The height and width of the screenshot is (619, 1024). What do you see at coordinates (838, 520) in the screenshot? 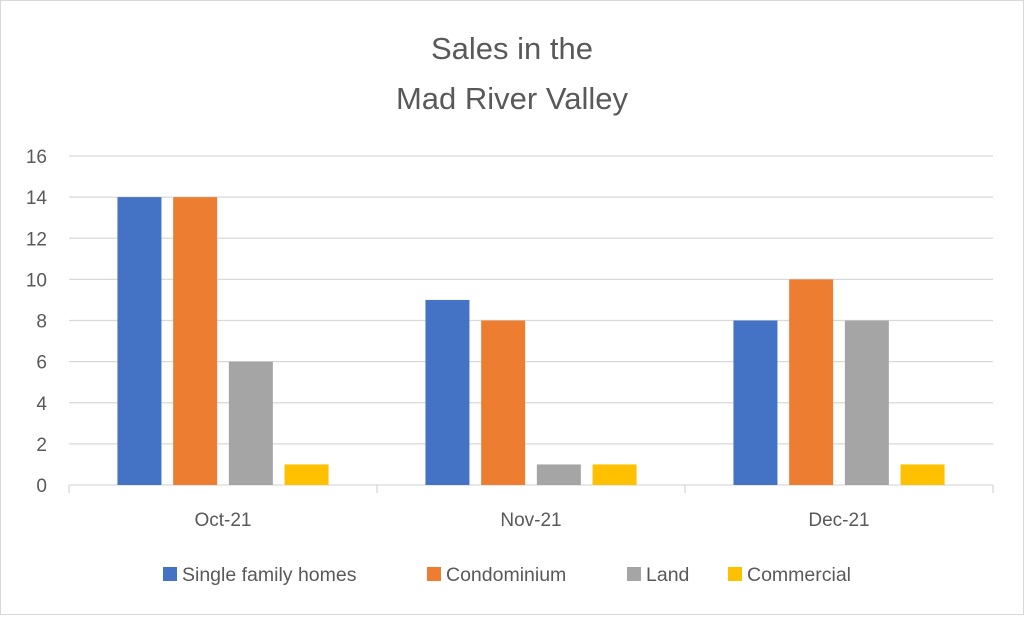
I see `x-tick-label: Dec-21` at bounding box center [838, 520].